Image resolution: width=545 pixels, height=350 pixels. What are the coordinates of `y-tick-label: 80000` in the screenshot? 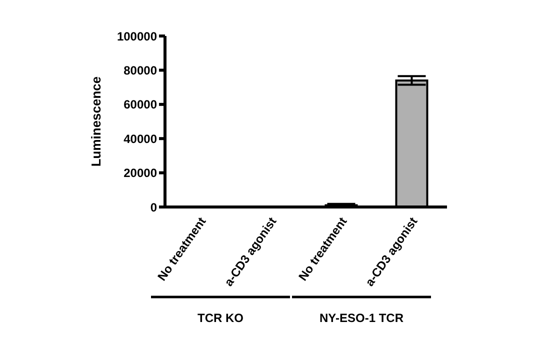 It's located at (141, 70).